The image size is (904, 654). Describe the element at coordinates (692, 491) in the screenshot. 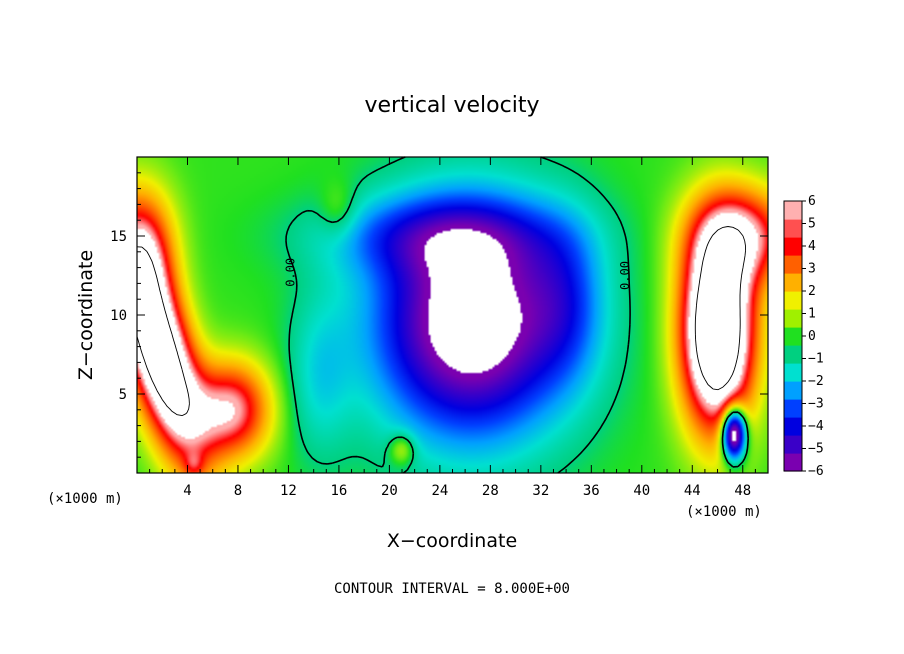

I see `x-tick-label: 44` at that location.